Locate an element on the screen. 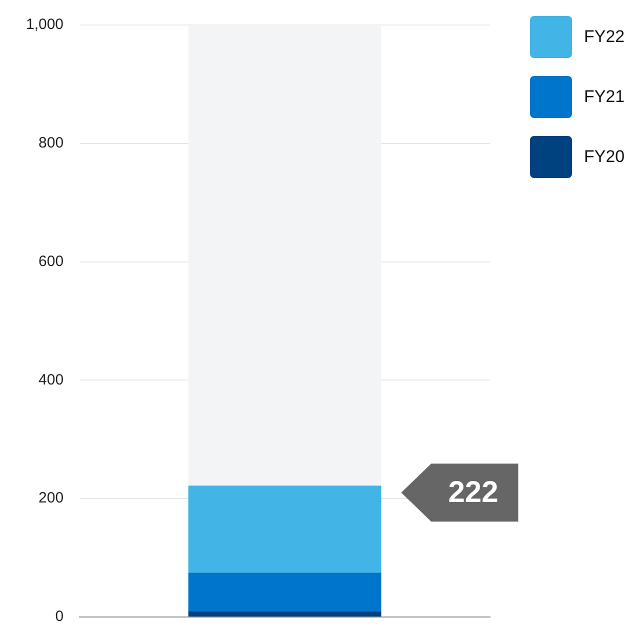 Image resolution: width=634 pixels, height=642 pixels. y-tick-label: 200 is located at coordinates (51, 498).